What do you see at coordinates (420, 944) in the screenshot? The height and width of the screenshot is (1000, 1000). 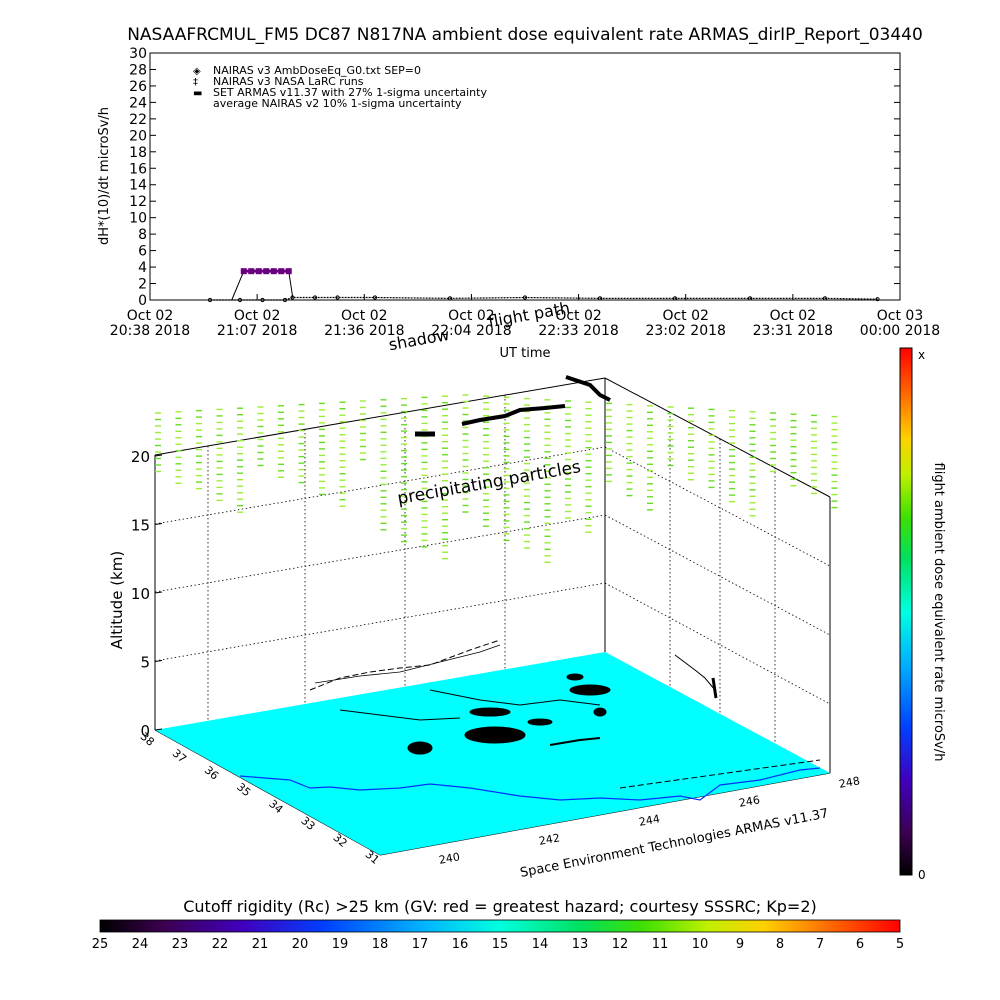 I see `cutoff-tick-label: 17` at bounding box center [420, 944].